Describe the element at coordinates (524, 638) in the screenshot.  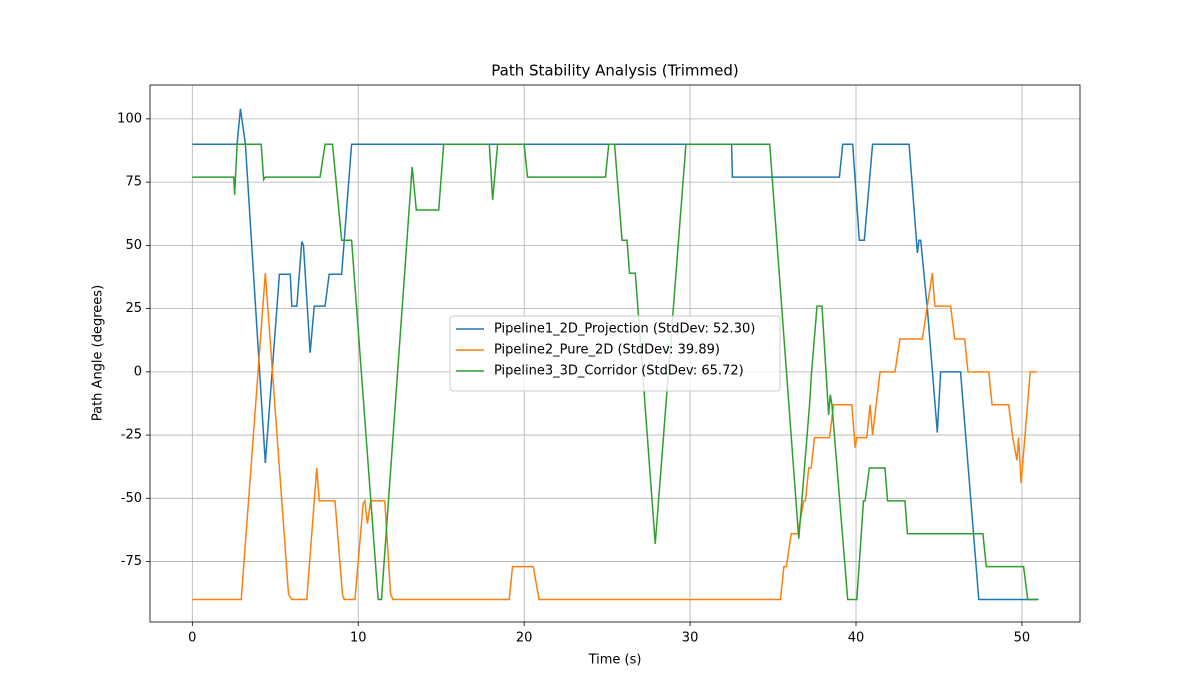
I see `x-tick-label: 20` at that location.